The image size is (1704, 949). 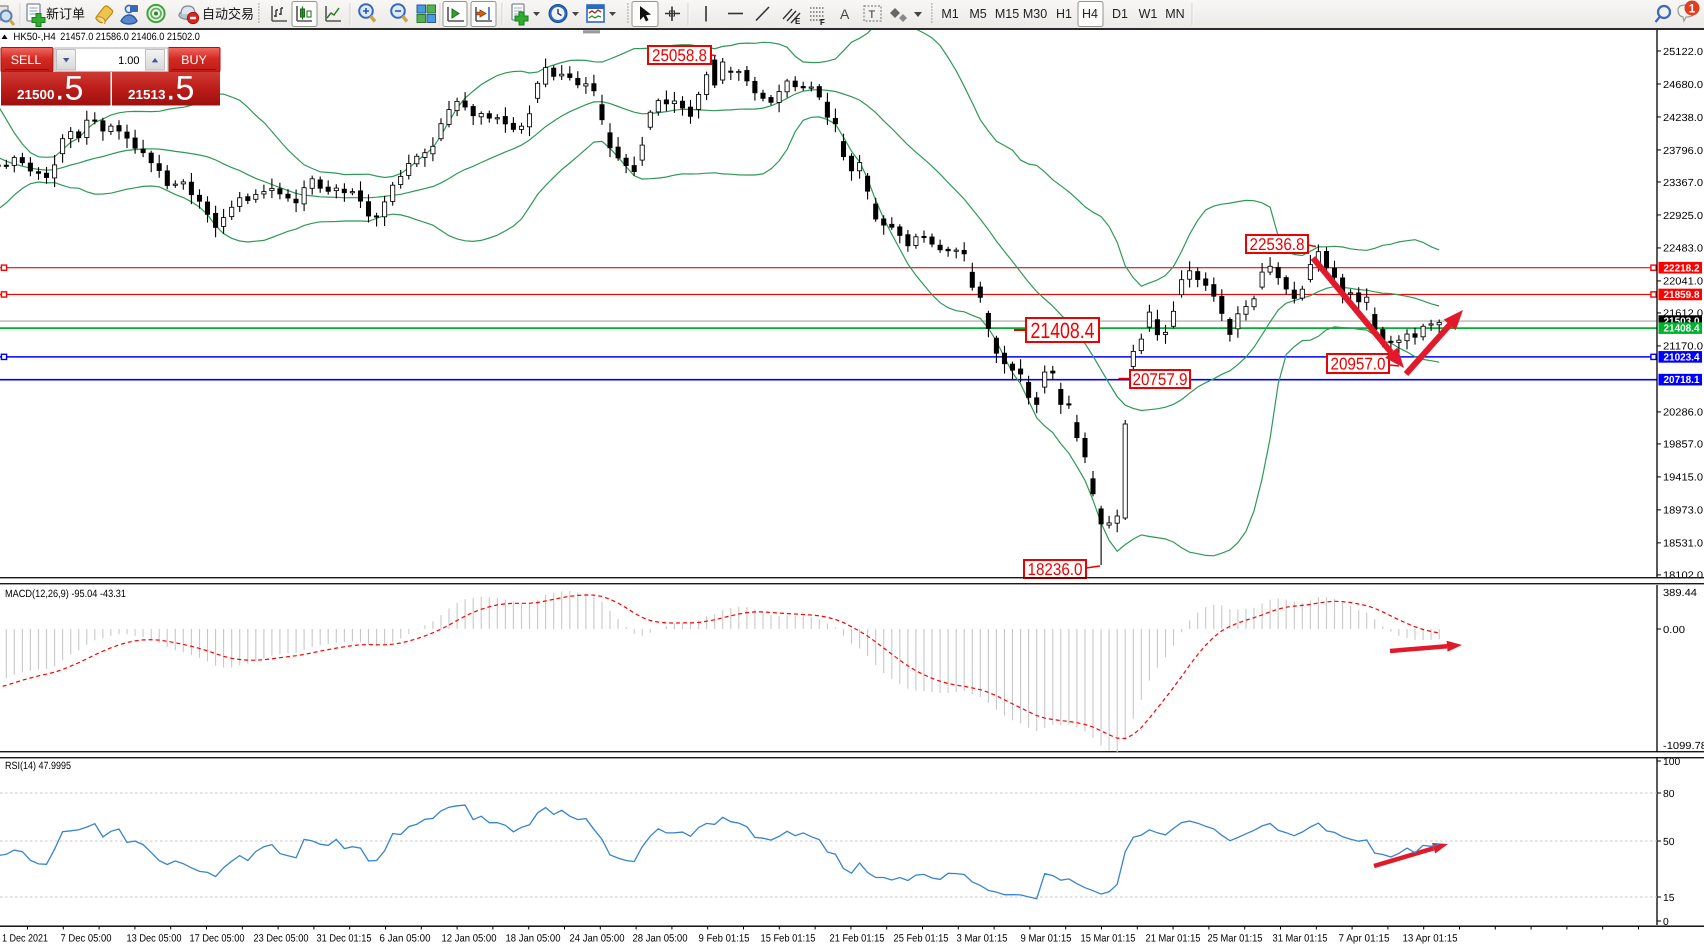 I want to click on svg-text: 23 Dec 05:00, so click(x=281, y=939).